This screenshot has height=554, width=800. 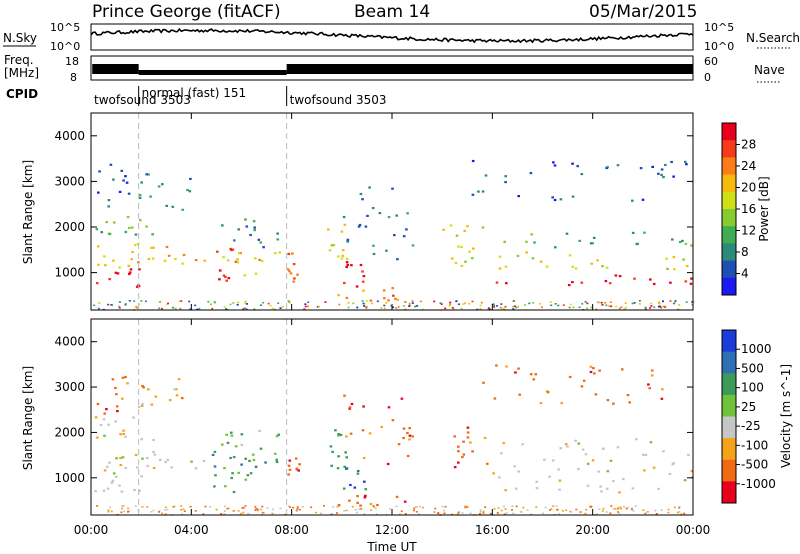 What do you see at coordinates (291, 530) in the screenshot?
I see `x-tick-label: 08:00` at bounding box center [291, 530].